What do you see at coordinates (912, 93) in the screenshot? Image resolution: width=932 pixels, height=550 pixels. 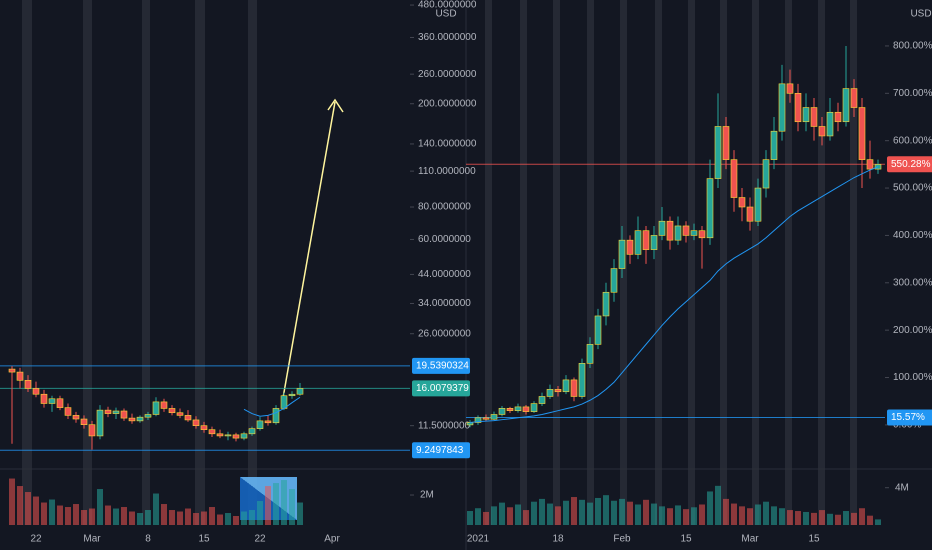 I see `y-tick-label: 700.00%` at bounding box center [912, 93].